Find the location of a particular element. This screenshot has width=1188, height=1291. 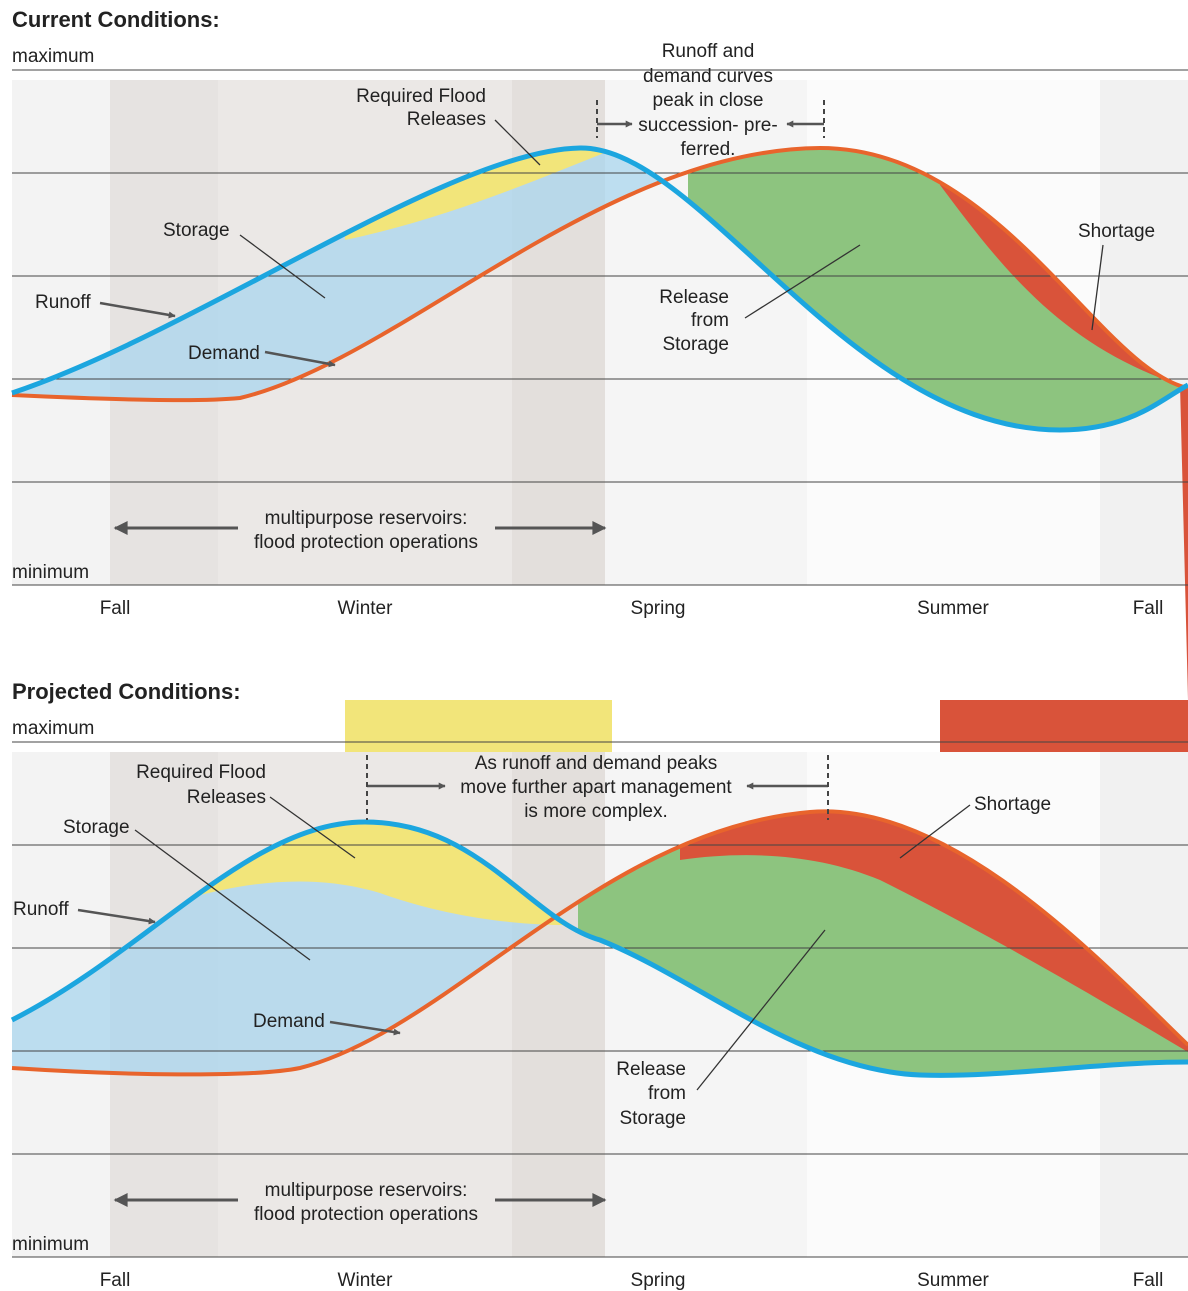

annotation: flood protection operations is located at coordinates (366, 1214).